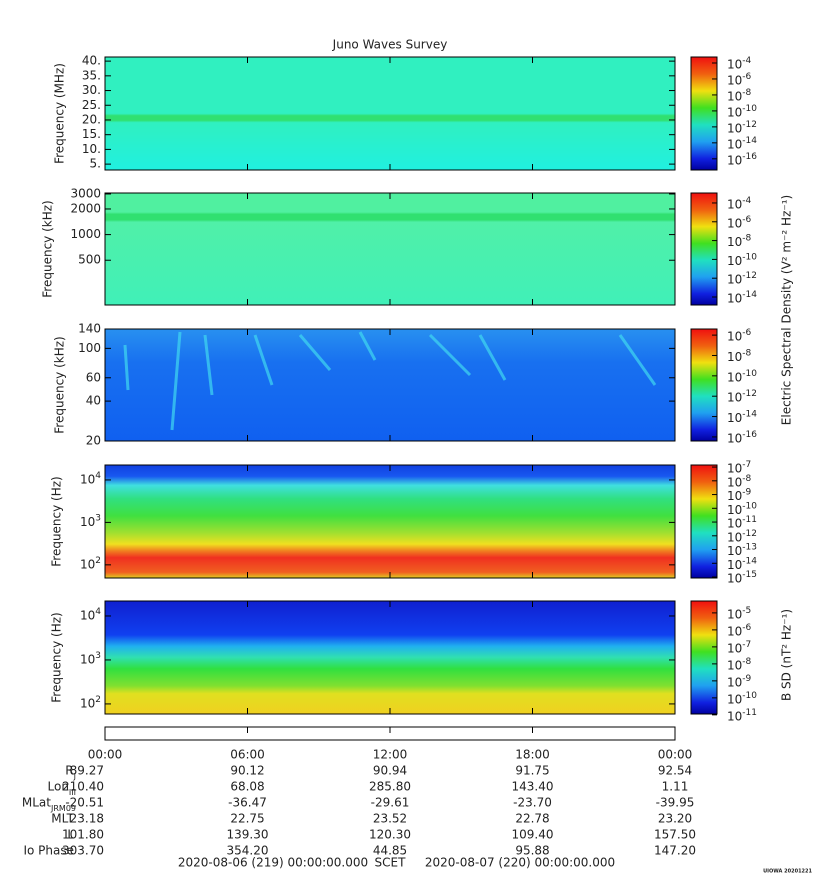 This screenshot has width=815, height=880. What do you see at coordinates (98, 560) in the screenshot?
I see `y-tick-label-exponent: 2` at bounding box center [98, 560].